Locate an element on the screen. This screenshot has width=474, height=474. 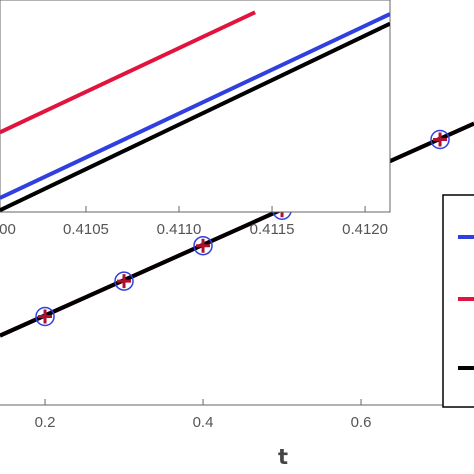
x-tick-label: 0.4110 is located at coordinates (179, 229).